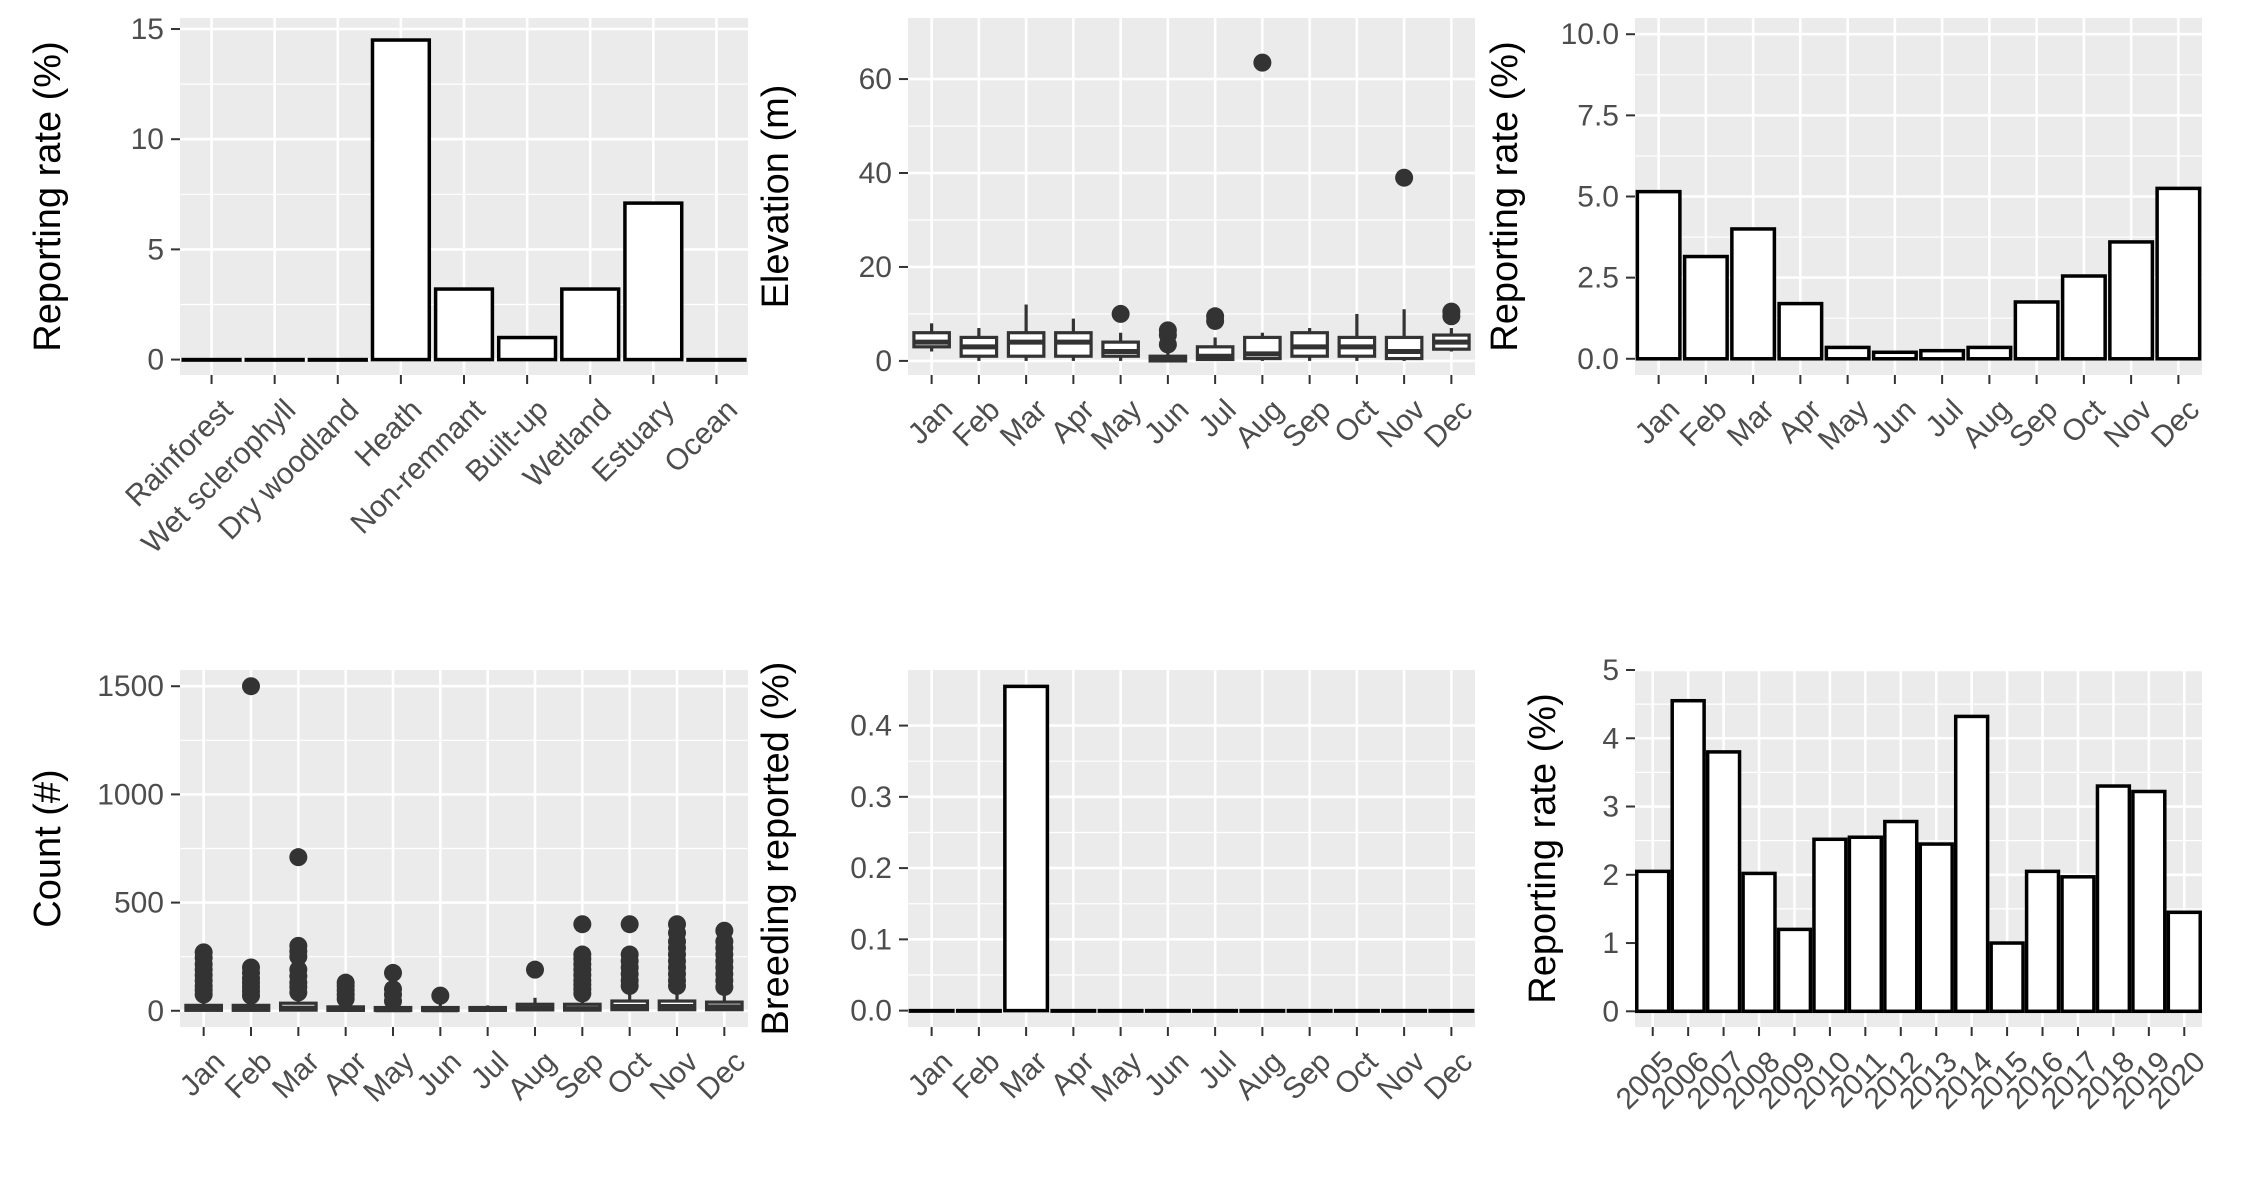 This screenshot has width=2250, height=1200. I want to click on y-tick-label: 5, so click(1610, 670).